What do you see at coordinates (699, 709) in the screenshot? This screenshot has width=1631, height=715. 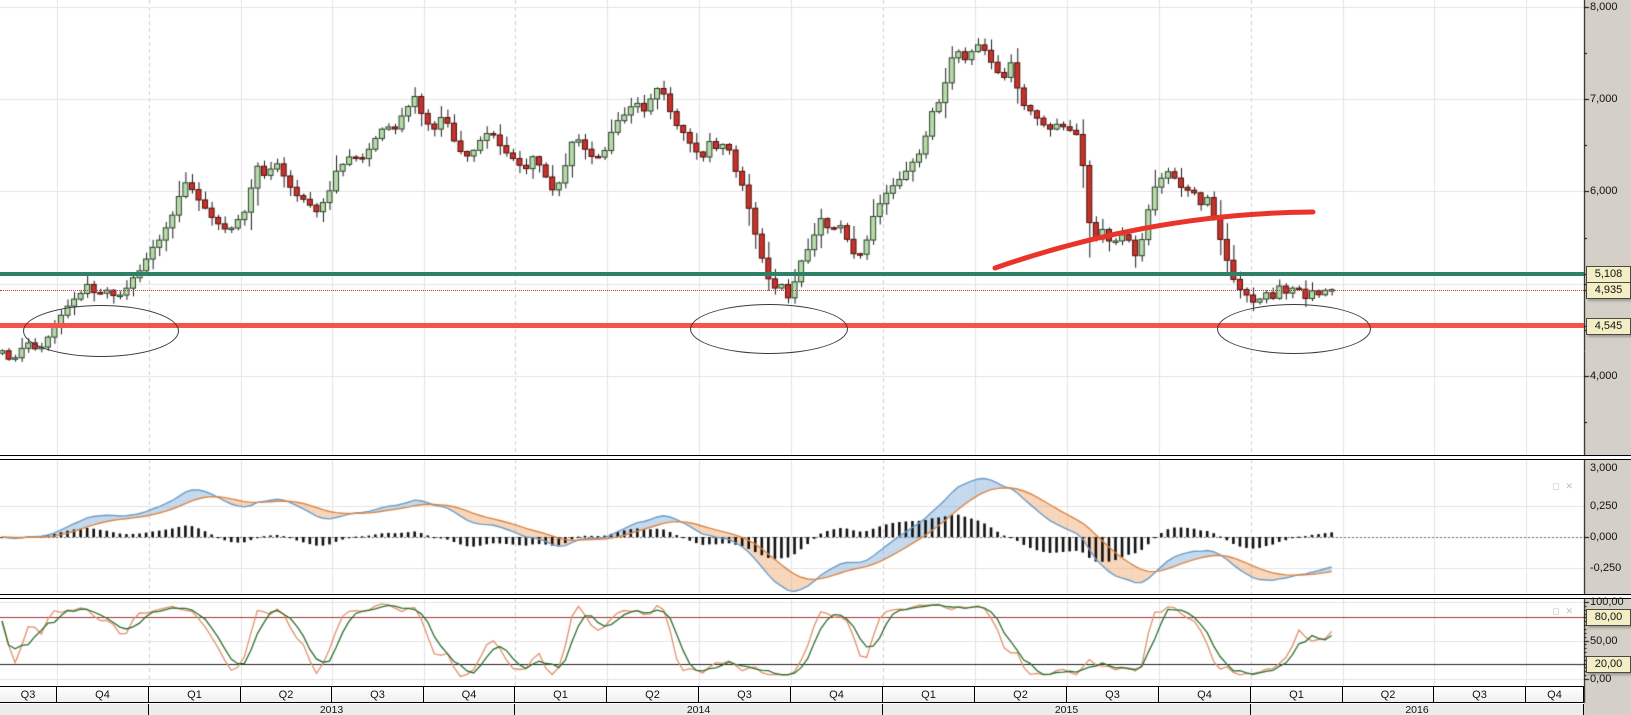 I see `year-cell: 2014` at bounding box center [699, 709].